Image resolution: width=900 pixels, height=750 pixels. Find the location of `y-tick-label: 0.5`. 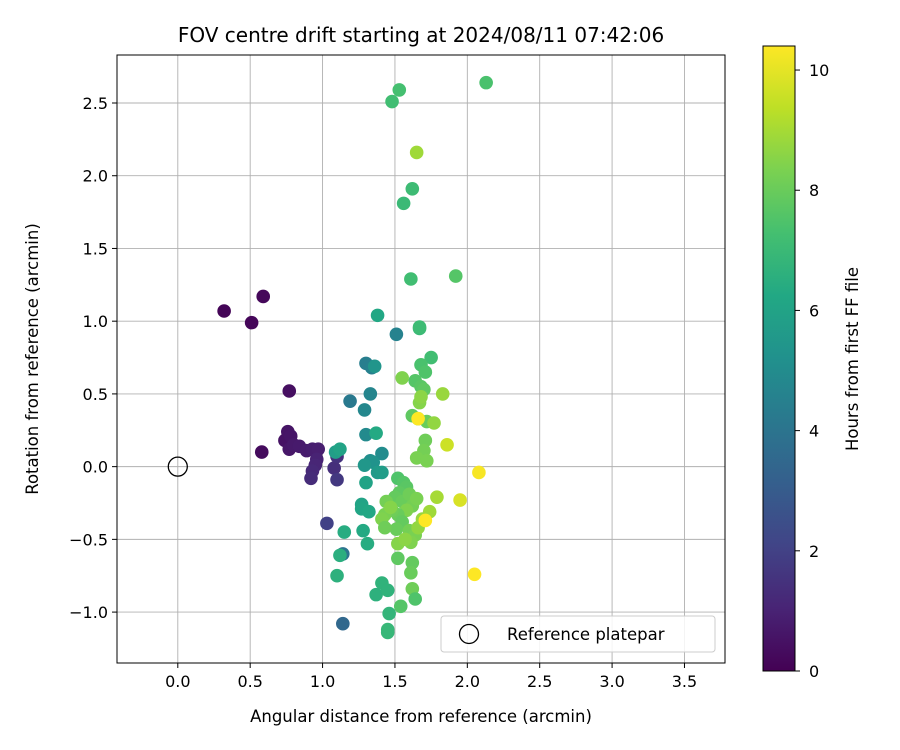

y-tick-label: 0.5 is located at coordinates (95, 394).